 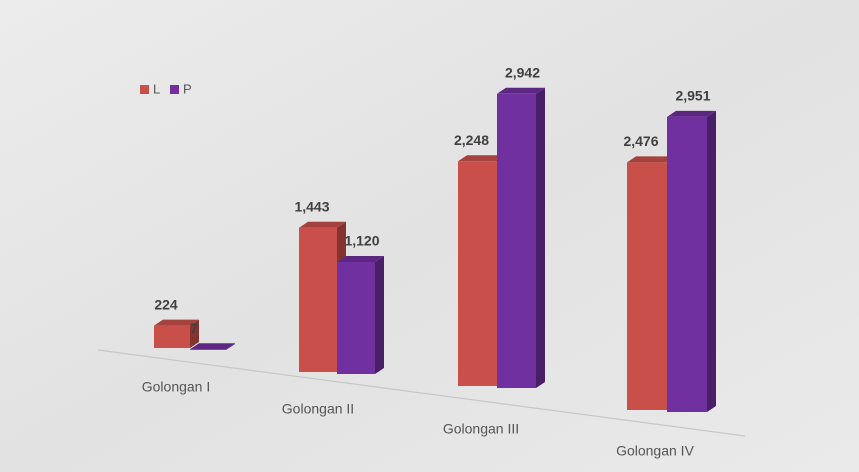 What do you see at coordinates (421, 393) in the screenshot?
I see `floor-line` at bounding box center [421, 393].